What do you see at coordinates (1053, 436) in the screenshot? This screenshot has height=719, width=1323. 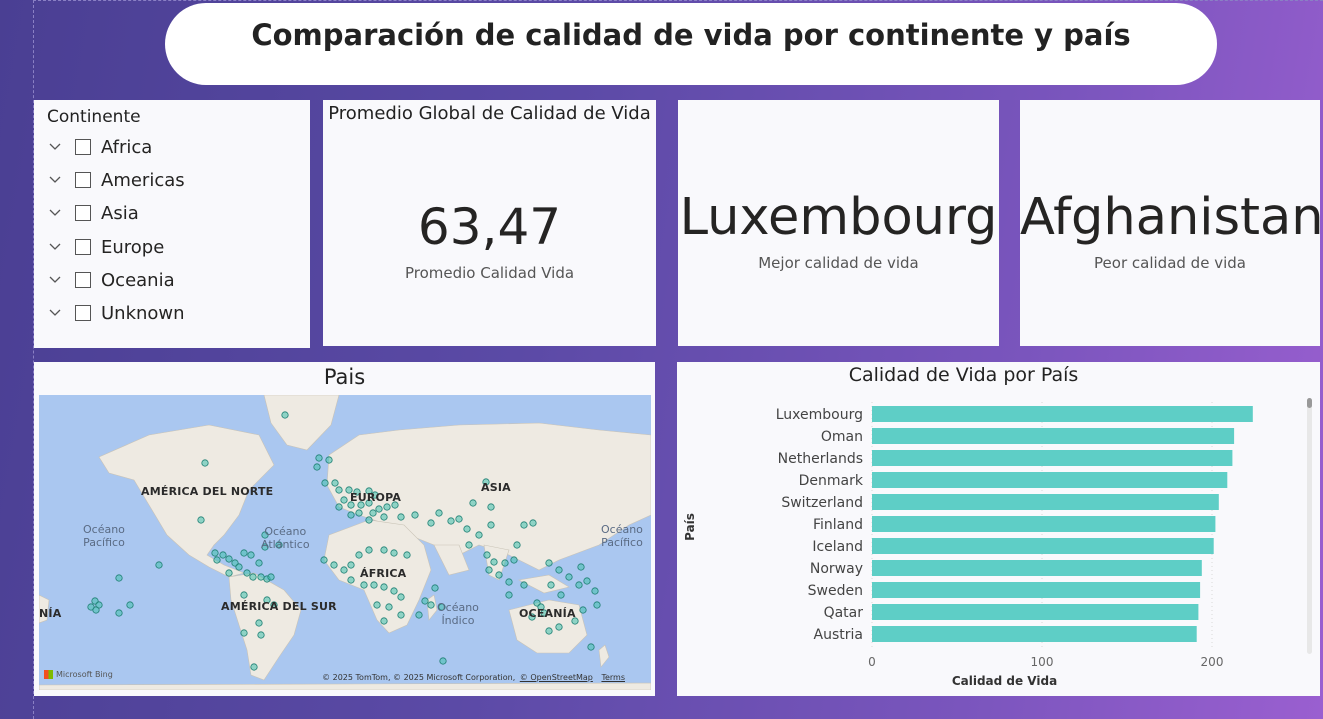 I see `bar-oman` at bounding box center [1053, 436].